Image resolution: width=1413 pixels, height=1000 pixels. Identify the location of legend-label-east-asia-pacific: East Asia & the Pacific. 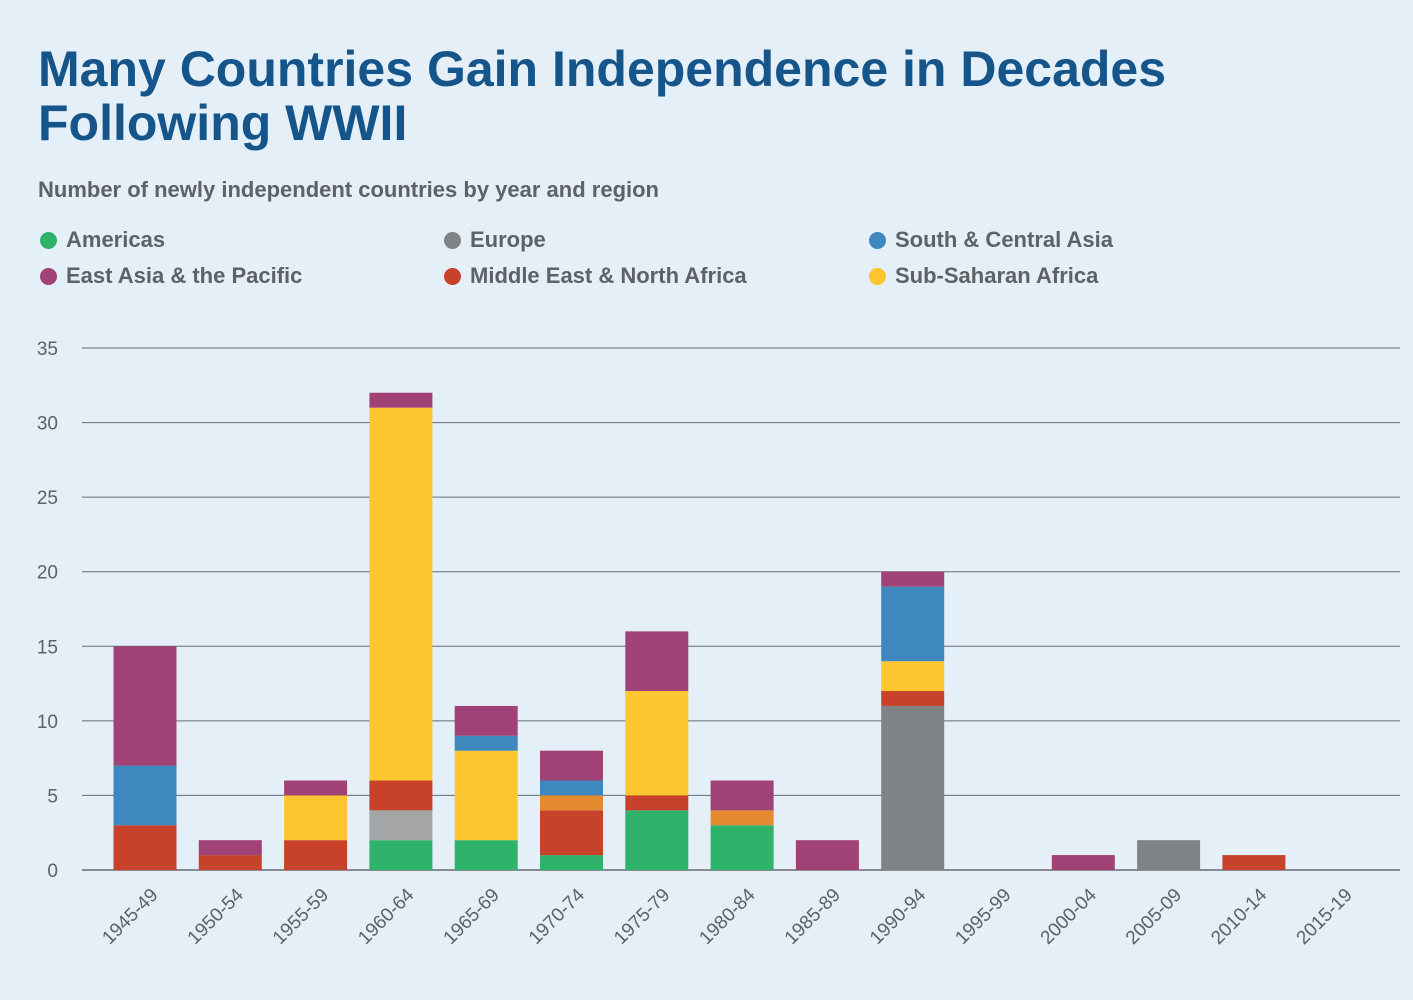
(184, 275).